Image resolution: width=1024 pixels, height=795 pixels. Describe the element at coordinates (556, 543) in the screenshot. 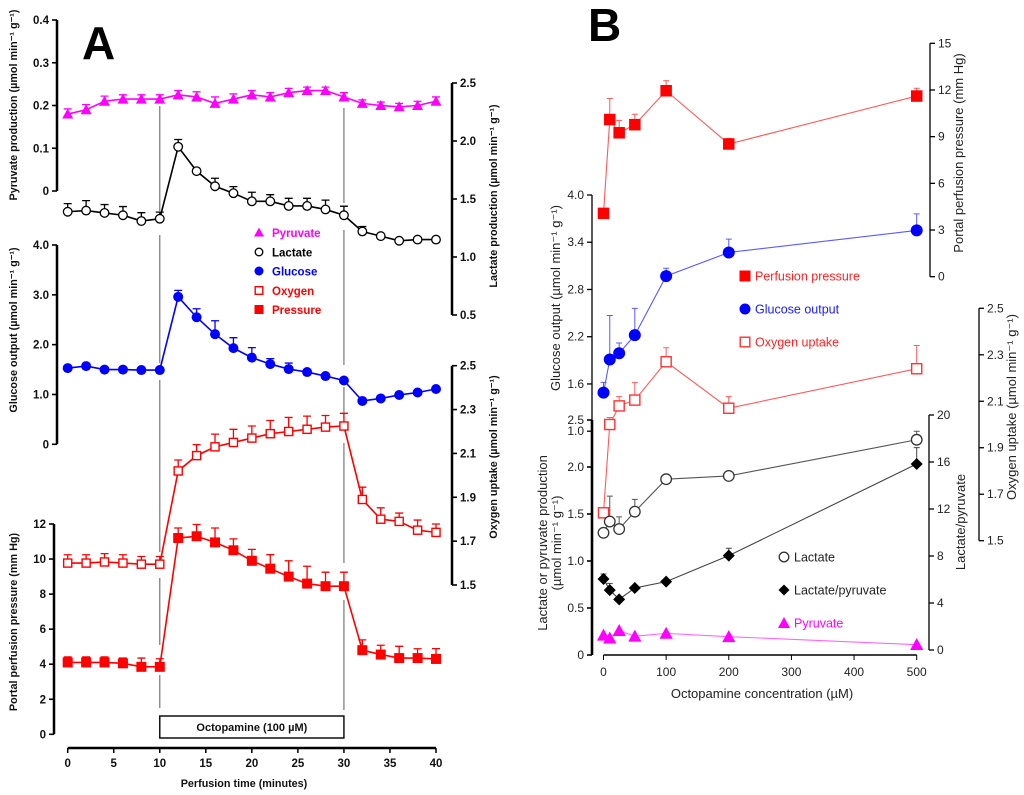

I see `y-axis-title: (µmol min⁻¹ g⁻¹)` at that location.